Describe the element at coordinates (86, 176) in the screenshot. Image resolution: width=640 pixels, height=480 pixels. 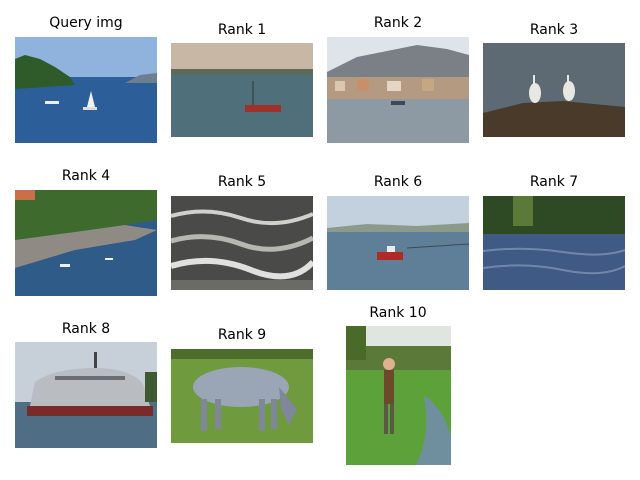
I see `rank-4-title: Rank 4` at that location.